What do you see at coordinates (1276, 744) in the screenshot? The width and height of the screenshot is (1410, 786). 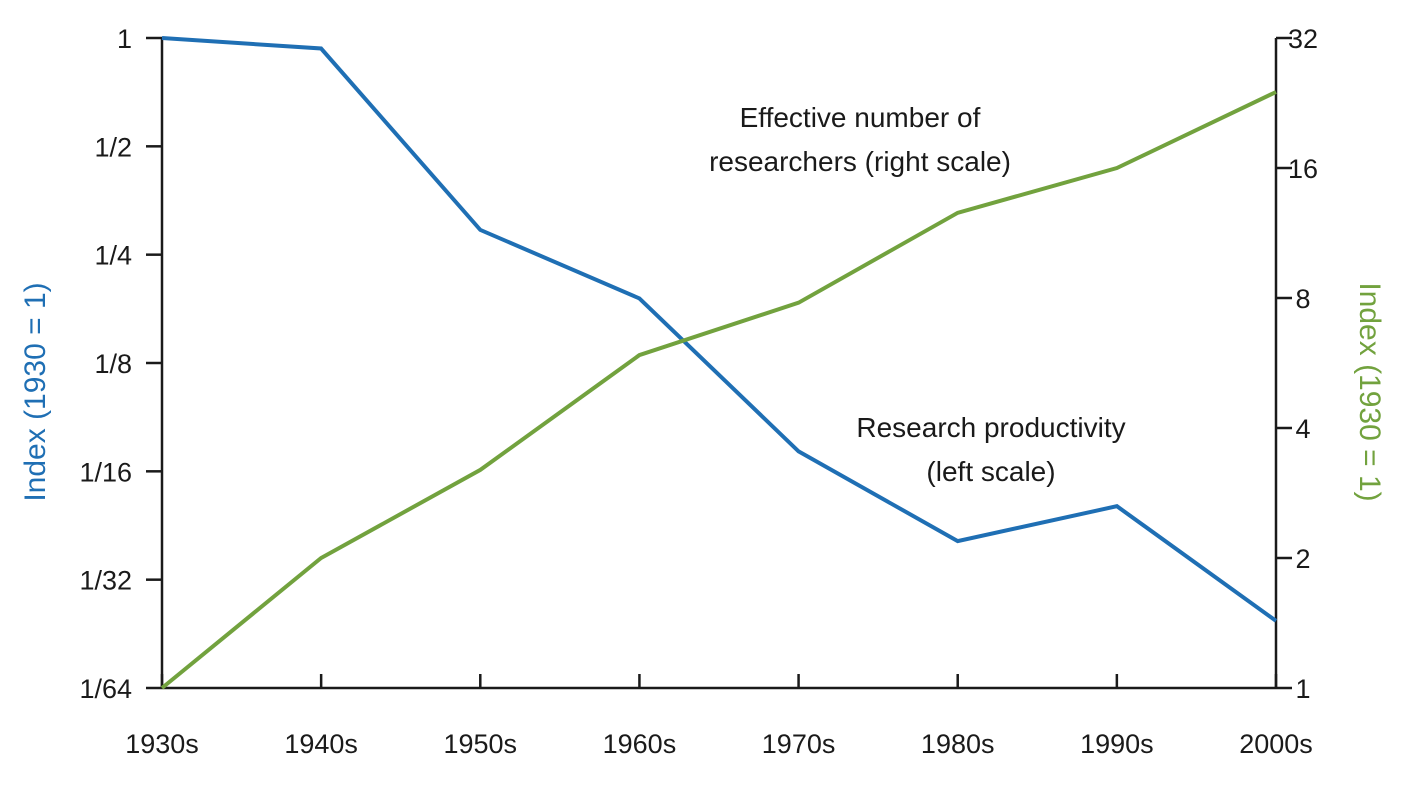 I see `x-tick-label: 2000s` at bounding box center [1276, 744].